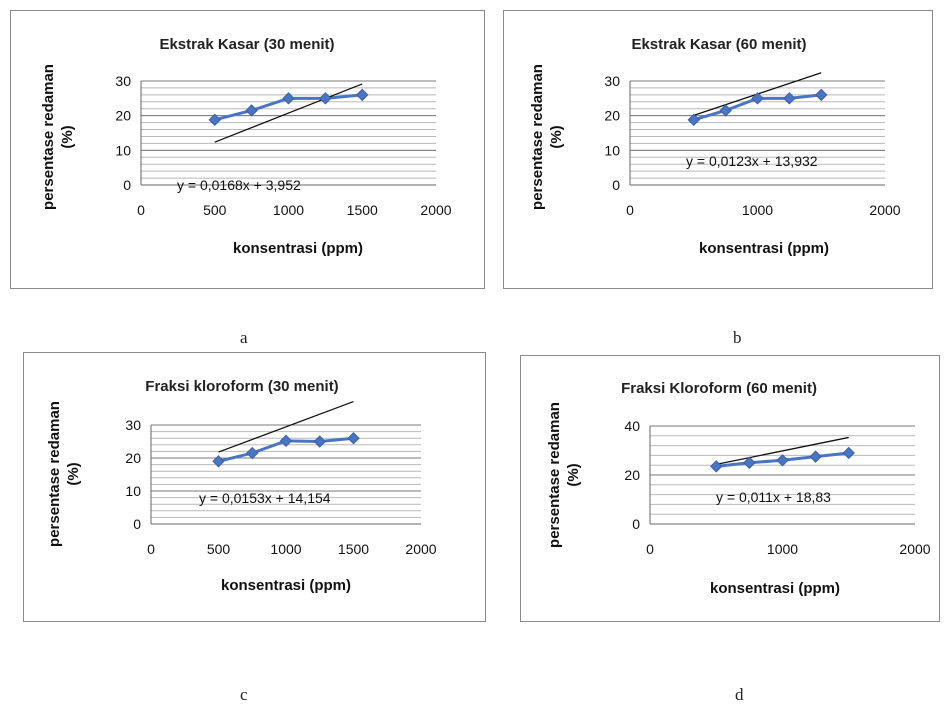  What do you see at coordinates (133, 458) in the screenshot?
I see `c2-y-tick-2: 20` at bounding box center [133, 458].